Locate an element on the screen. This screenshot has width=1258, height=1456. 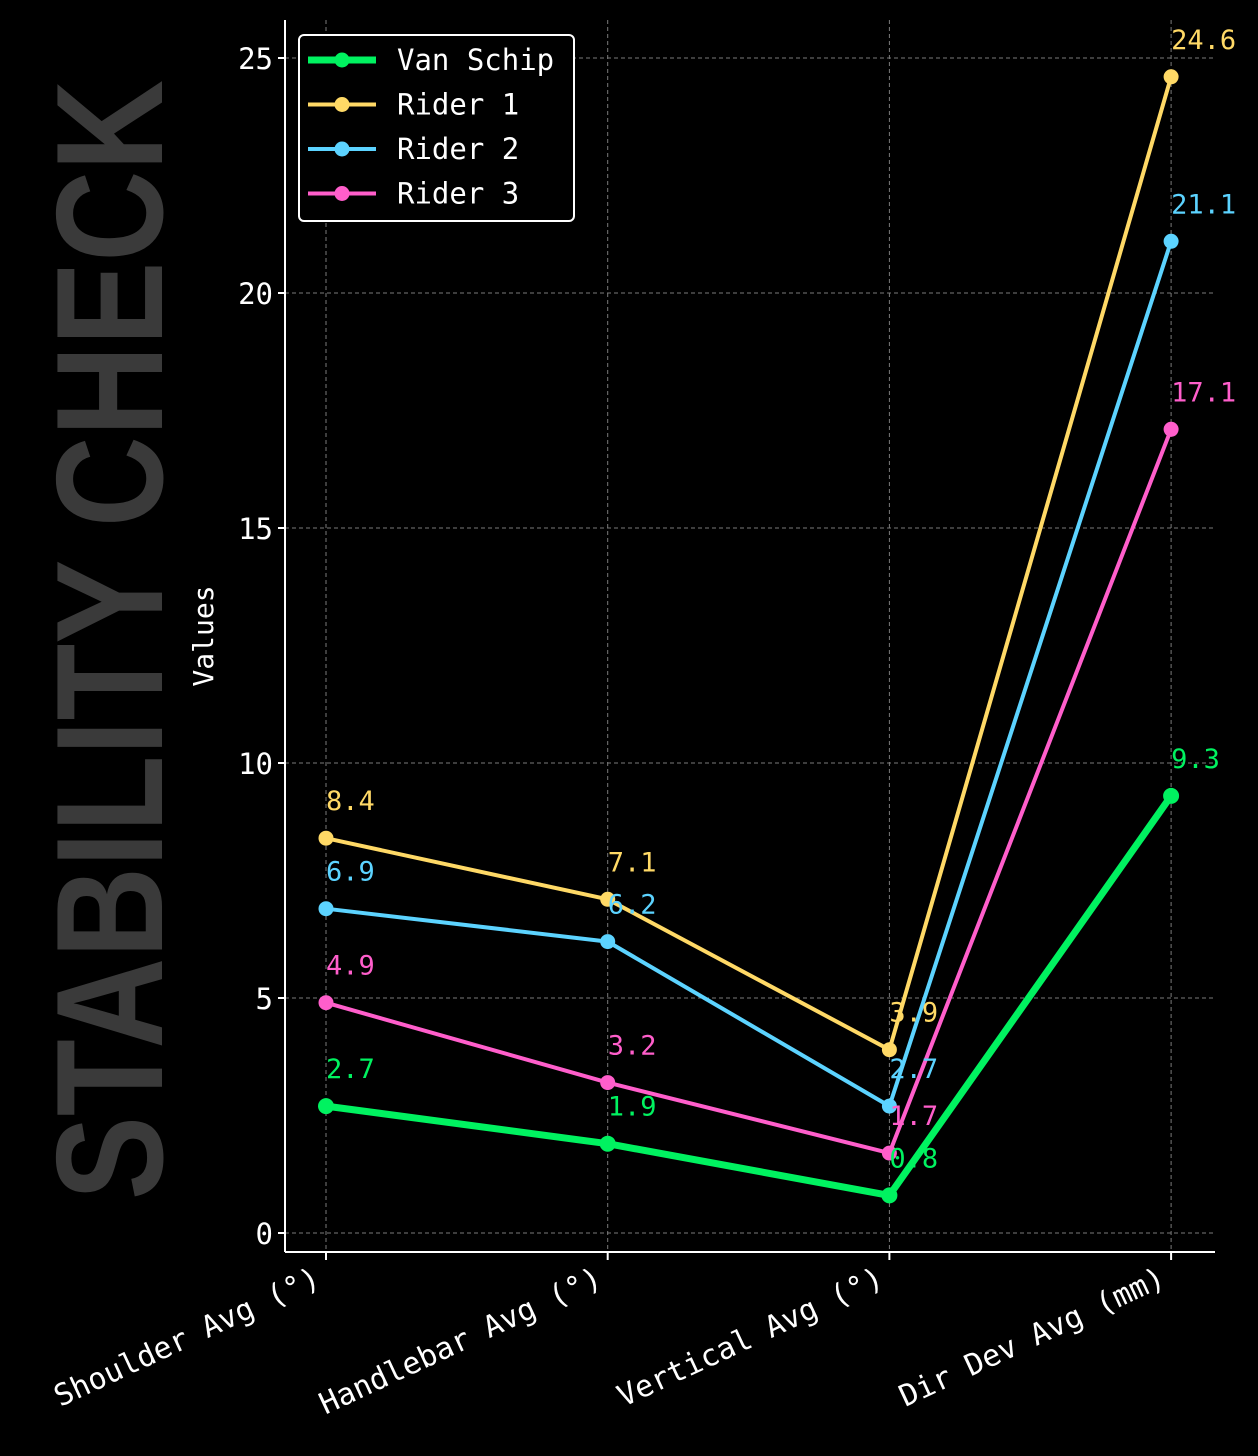
legend-label: Rider 2 is located at coordinates (458, 149).